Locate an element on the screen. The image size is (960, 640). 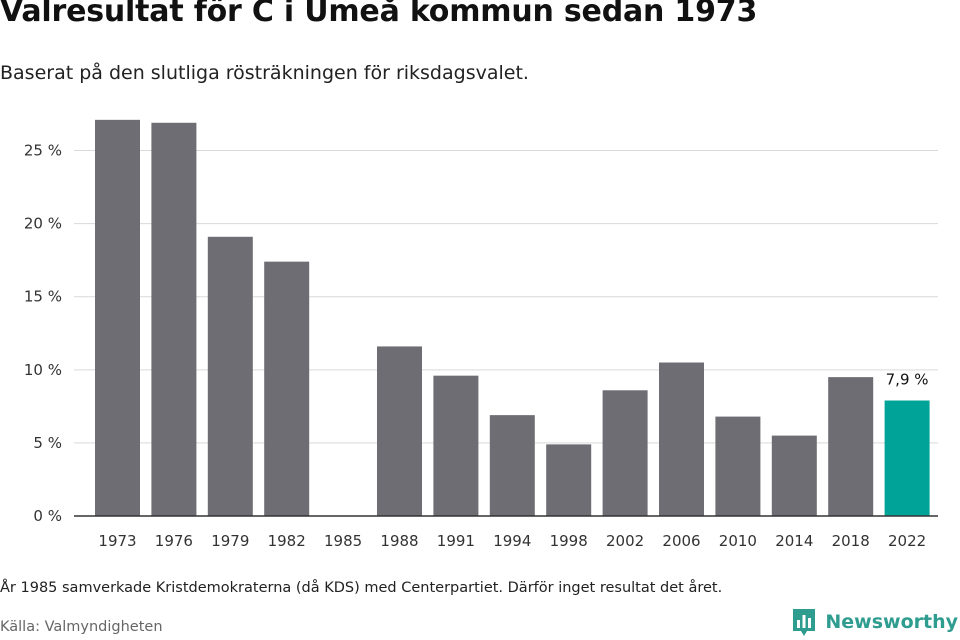
x-tick-label: 1991 is located at coordinates (456, 541).